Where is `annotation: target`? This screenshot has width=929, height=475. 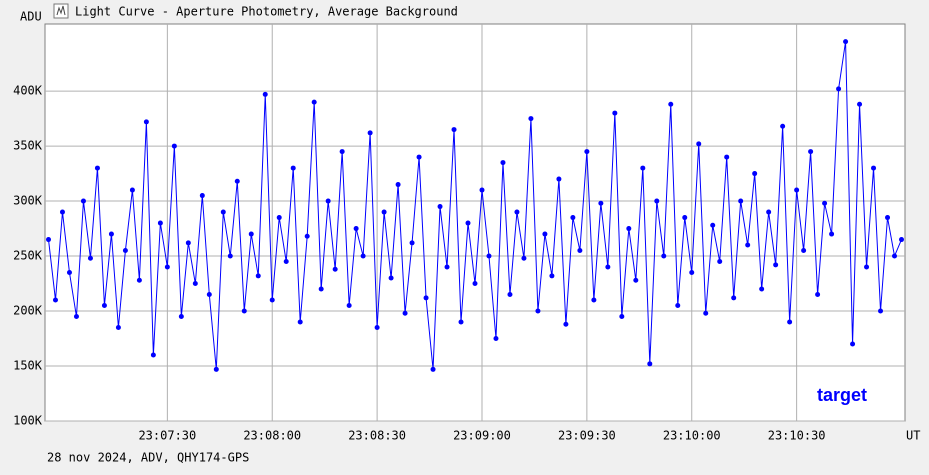 annotation: target is located at coordinates (842, 395).